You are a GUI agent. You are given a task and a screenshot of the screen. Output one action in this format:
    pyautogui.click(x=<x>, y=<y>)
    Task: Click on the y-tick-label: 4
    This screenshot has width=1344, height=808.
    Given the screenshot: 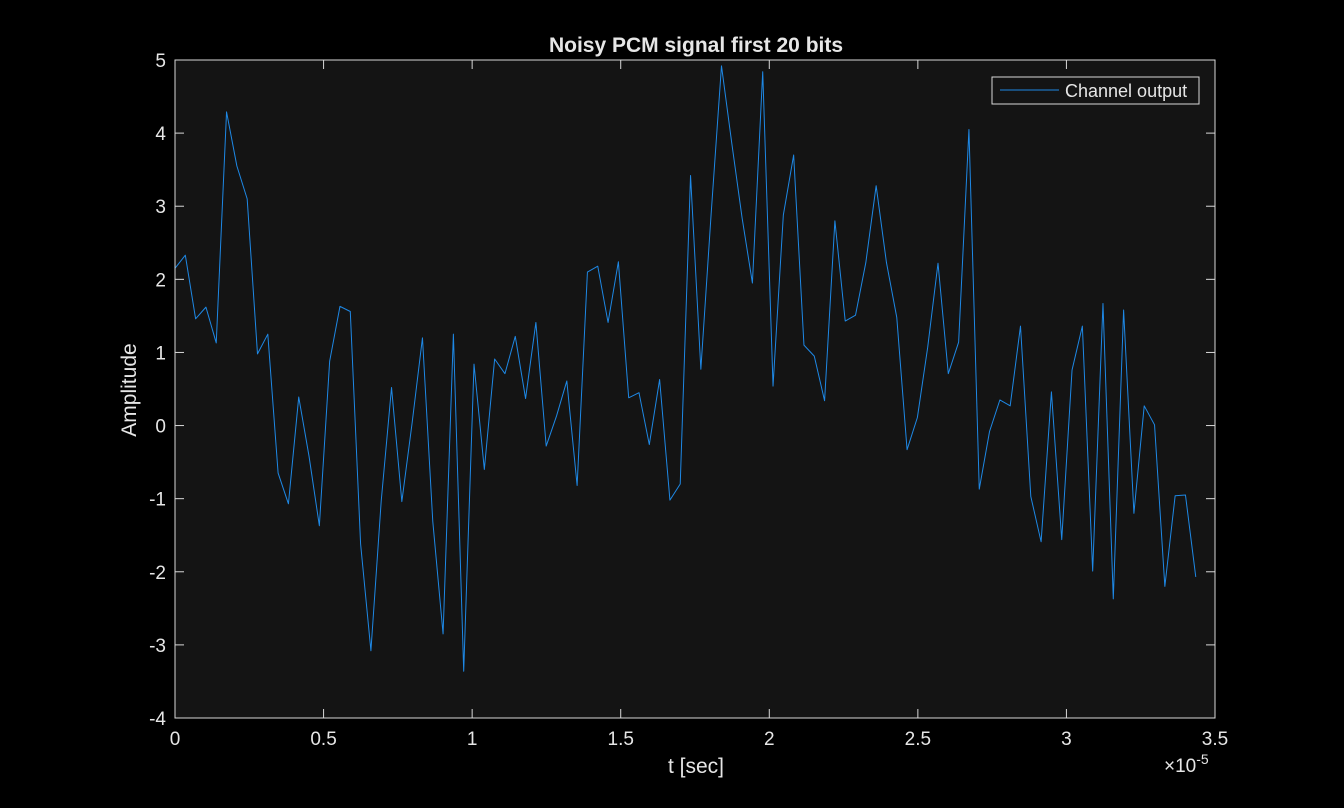 What is the action you would take?
    pyautogui.click(x=160, y=134)
    